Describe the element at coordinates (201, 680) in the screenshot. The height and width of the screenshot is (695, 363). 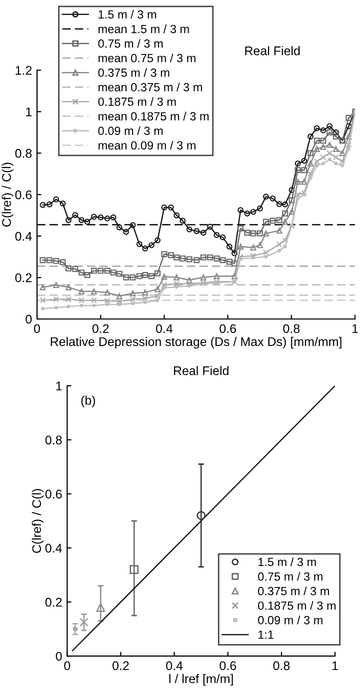
I see `x-axis-title: l / lref [m/m]` at that location.